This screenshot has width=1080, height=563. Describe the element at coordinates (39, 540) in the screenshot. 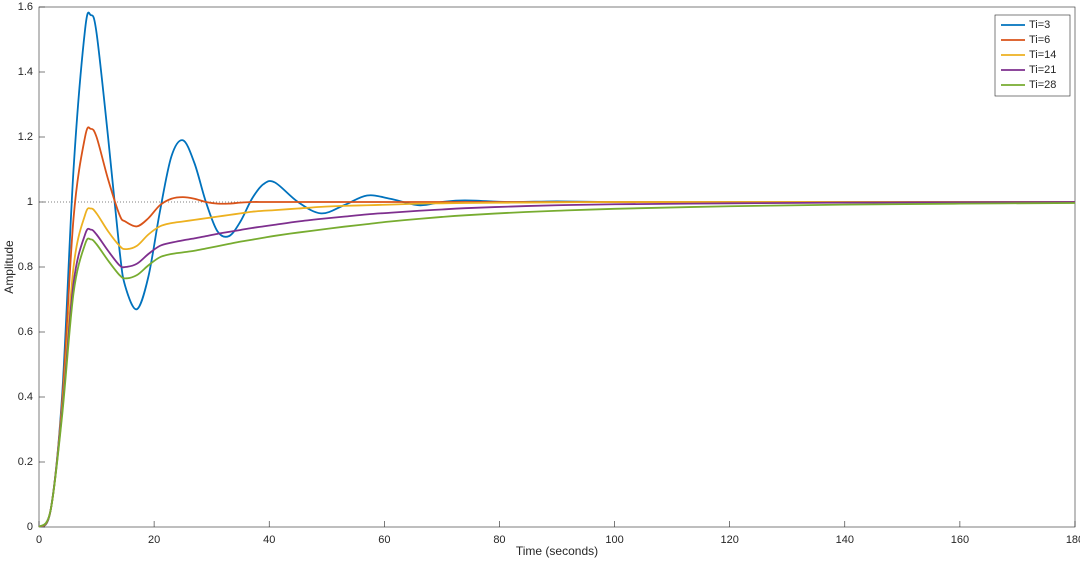

I see `x-tick-label: 0` at that location.